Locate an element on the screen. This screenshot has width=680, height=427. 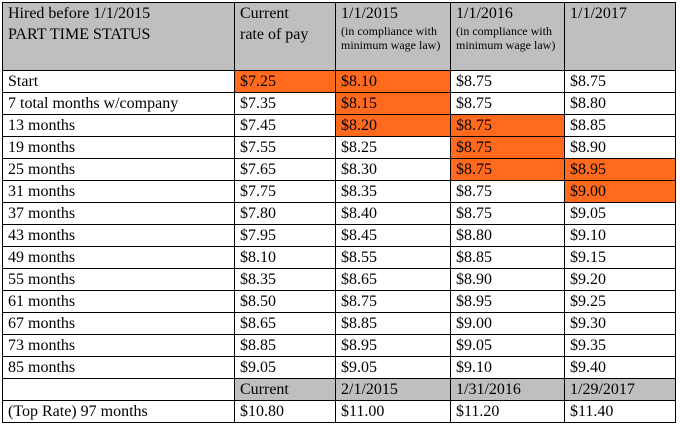
rate-cell-current: $7.55 is located at coordinates (285, 147).